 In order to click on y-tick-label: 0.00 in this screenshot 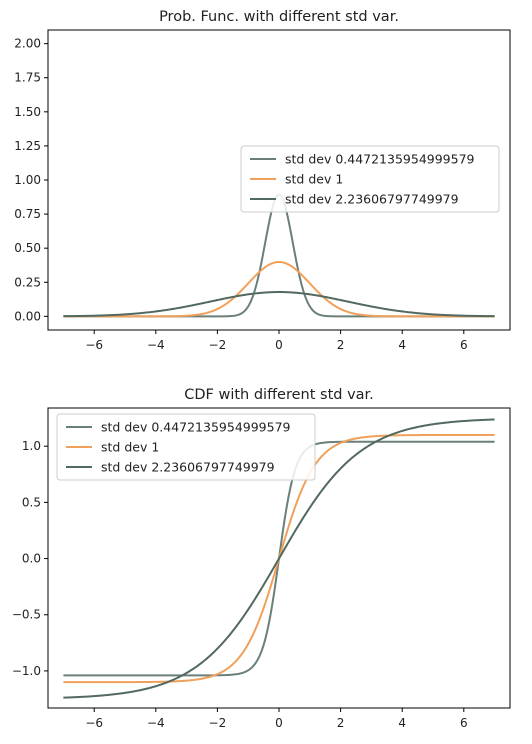, I will do `click(27, 316)`.